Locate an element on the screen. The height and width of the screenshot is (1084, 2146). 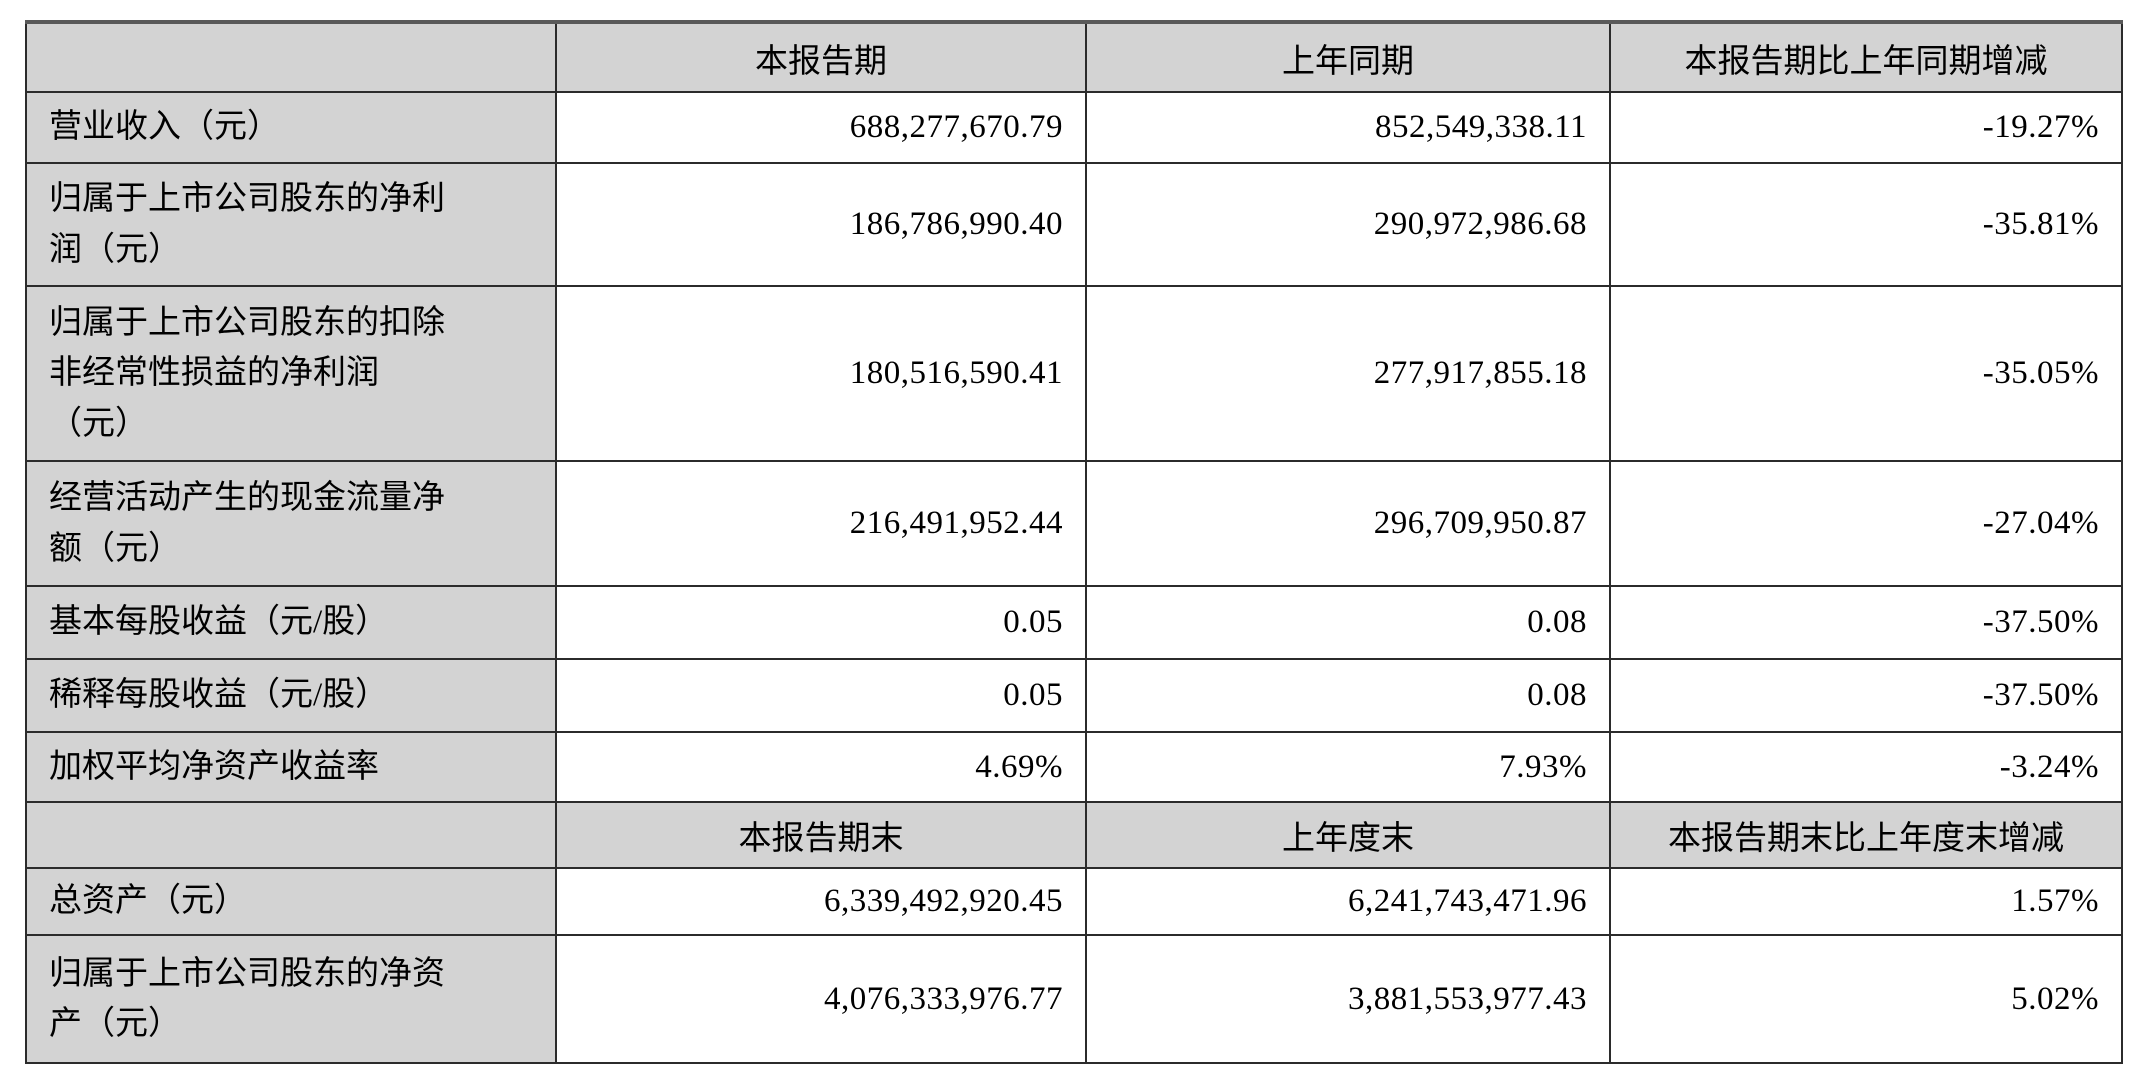
value-change: -35.81% is located at coordinates (1866, 224).